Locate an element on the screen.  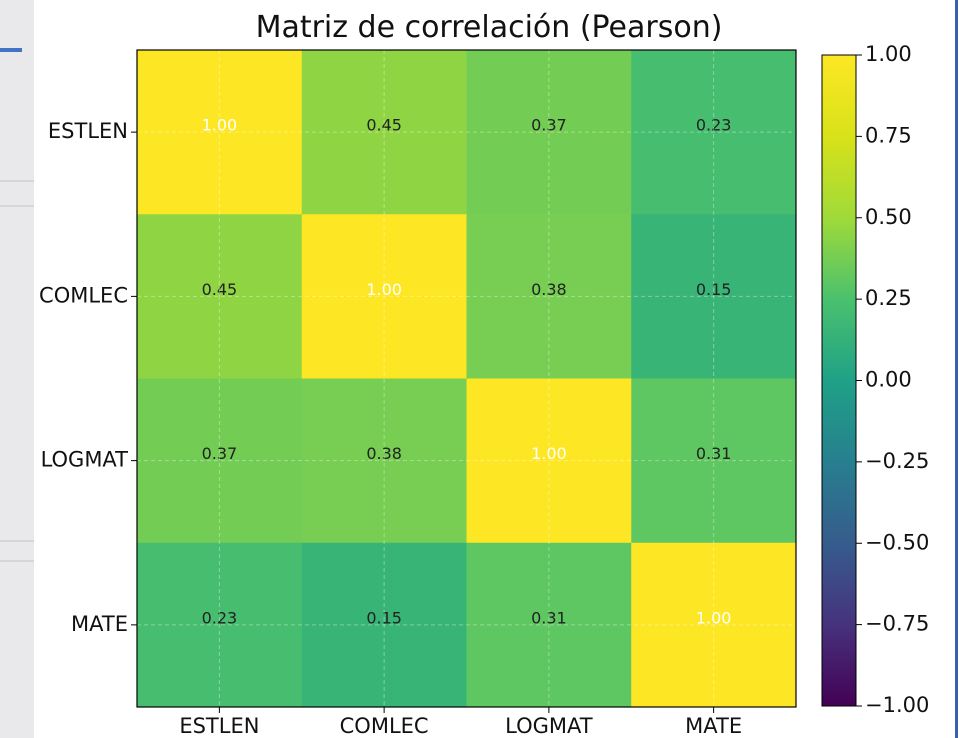
x-tick-label: LOGMAT is located at coordinates (549, 726).